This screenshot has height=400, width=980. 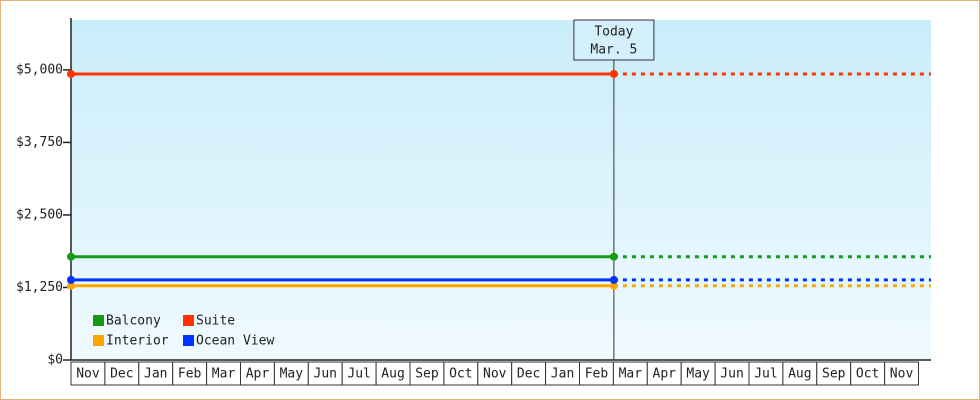 I want to click on legend-label: Balcony, so click(x=133, y=321).